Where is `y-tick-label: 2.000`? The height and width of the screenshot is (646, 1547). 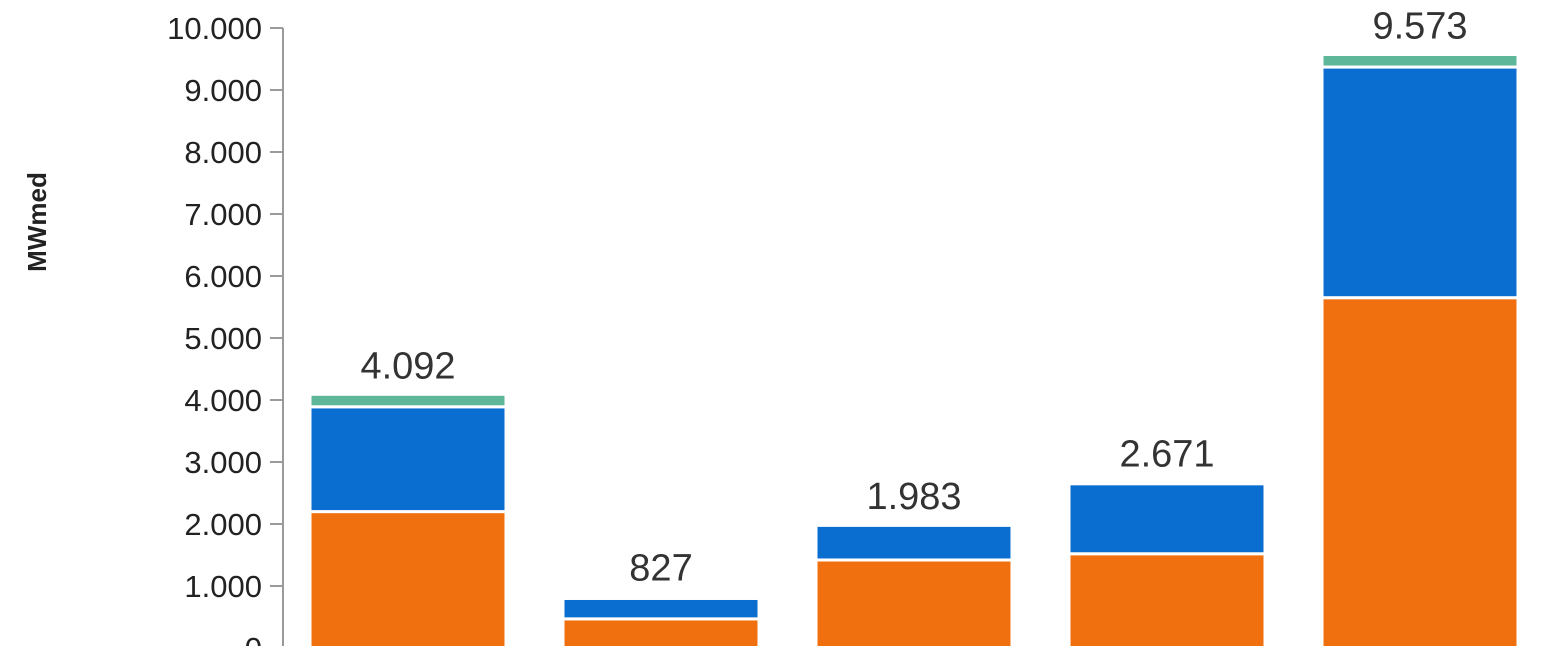
y-tick-label: 2.000 is located at coordinates (223, 524).